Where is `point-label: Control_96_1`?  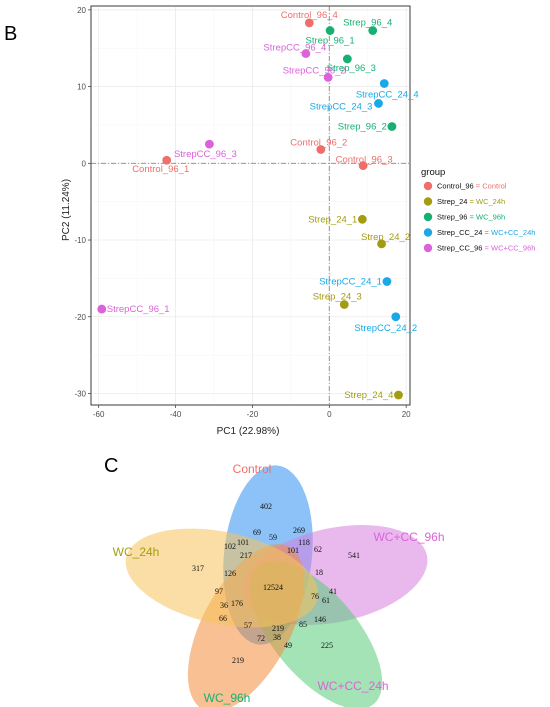 point-label: Control_96_1 is located at coordinates (160, 169).